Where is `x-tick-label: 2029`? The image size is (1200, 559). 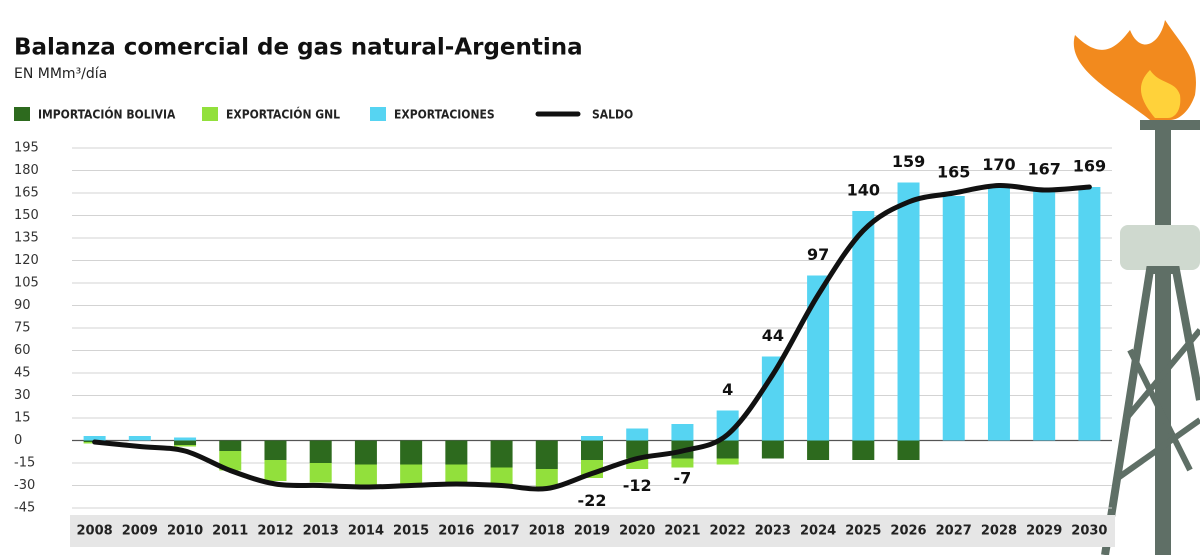 x-tick-label: 2029 is located at coordinates (1044, 531).